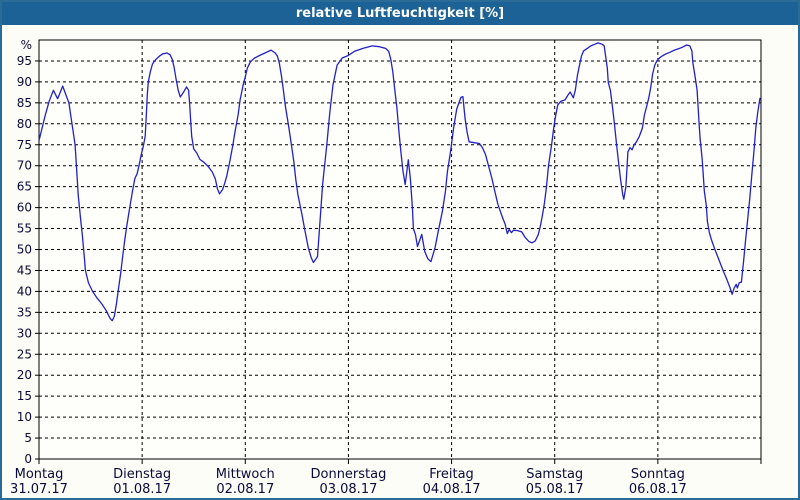 This screenshot has width=800, height=500. I want to click on y-tick-label: 55, so click(24, 229).